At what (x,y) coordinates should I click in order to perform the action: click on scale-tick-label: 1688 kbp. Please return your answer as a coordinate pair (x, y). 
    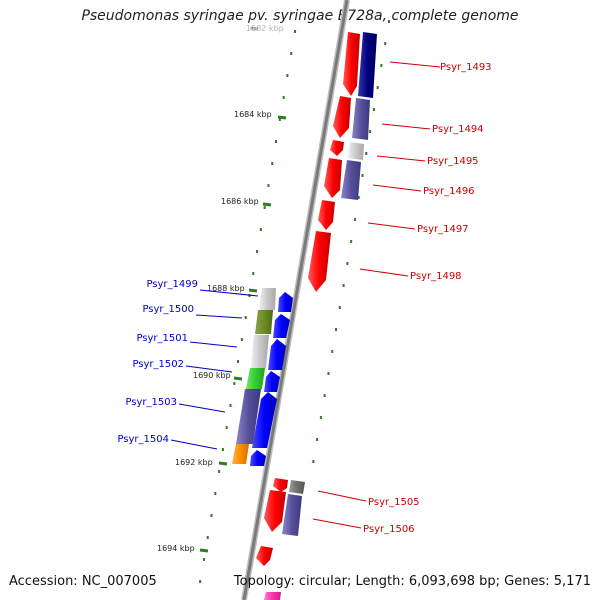
    Looking at the image, I should click on (226, 288).